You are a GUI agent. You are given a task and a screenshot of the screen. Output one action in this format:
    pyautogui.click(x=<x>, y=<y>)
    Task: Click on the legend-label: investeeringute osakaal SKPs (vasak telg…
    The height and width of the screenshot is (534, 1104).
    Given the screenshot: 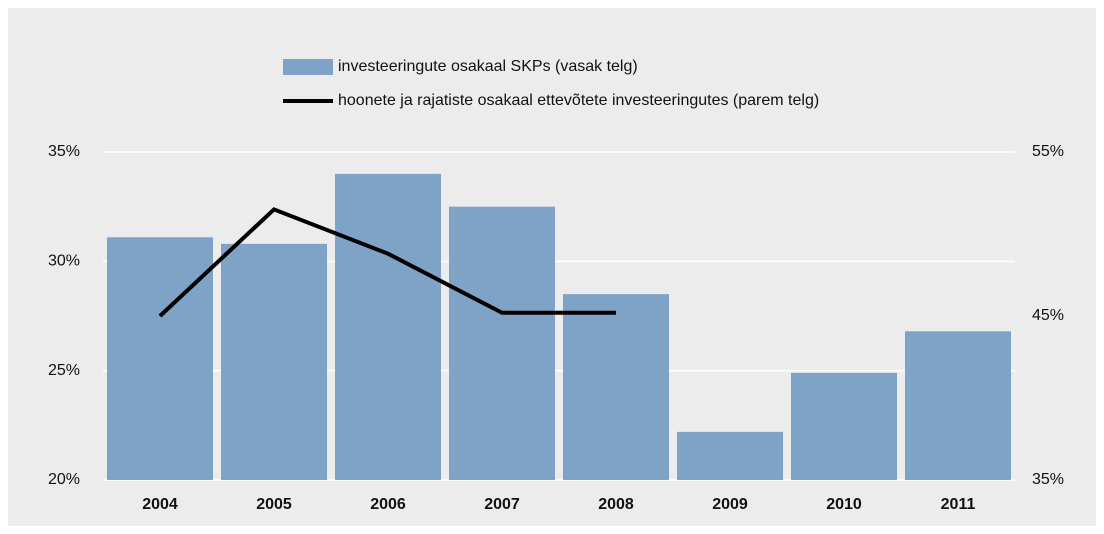 What is the action you would take?
    pyautogui.click(x=488, y=66)
    